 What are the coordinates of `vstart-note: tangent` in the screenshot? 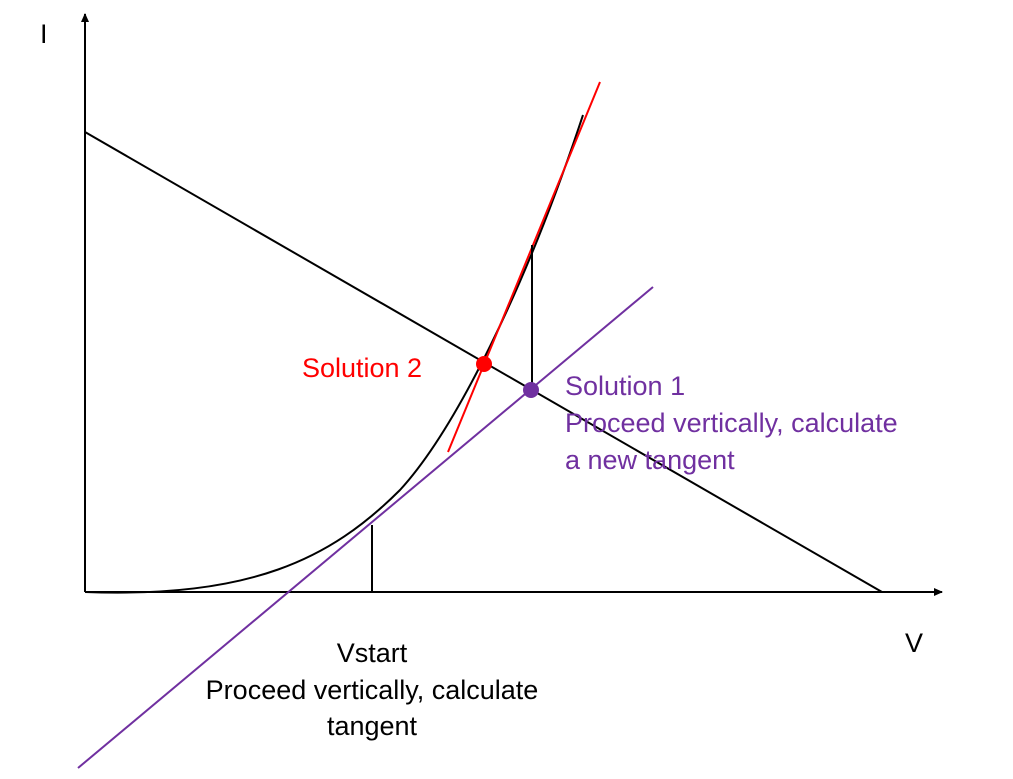 It's located at (372, 726).